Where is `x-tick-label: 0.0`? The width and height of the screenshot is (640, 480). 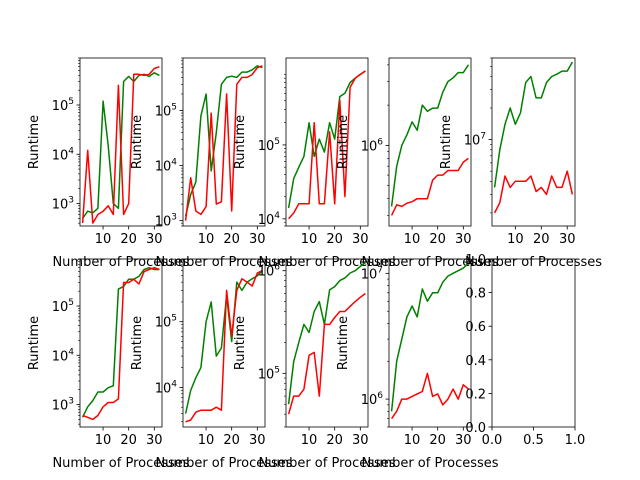
x-tick-label: 0.0 is located at coordinates (492, 440).